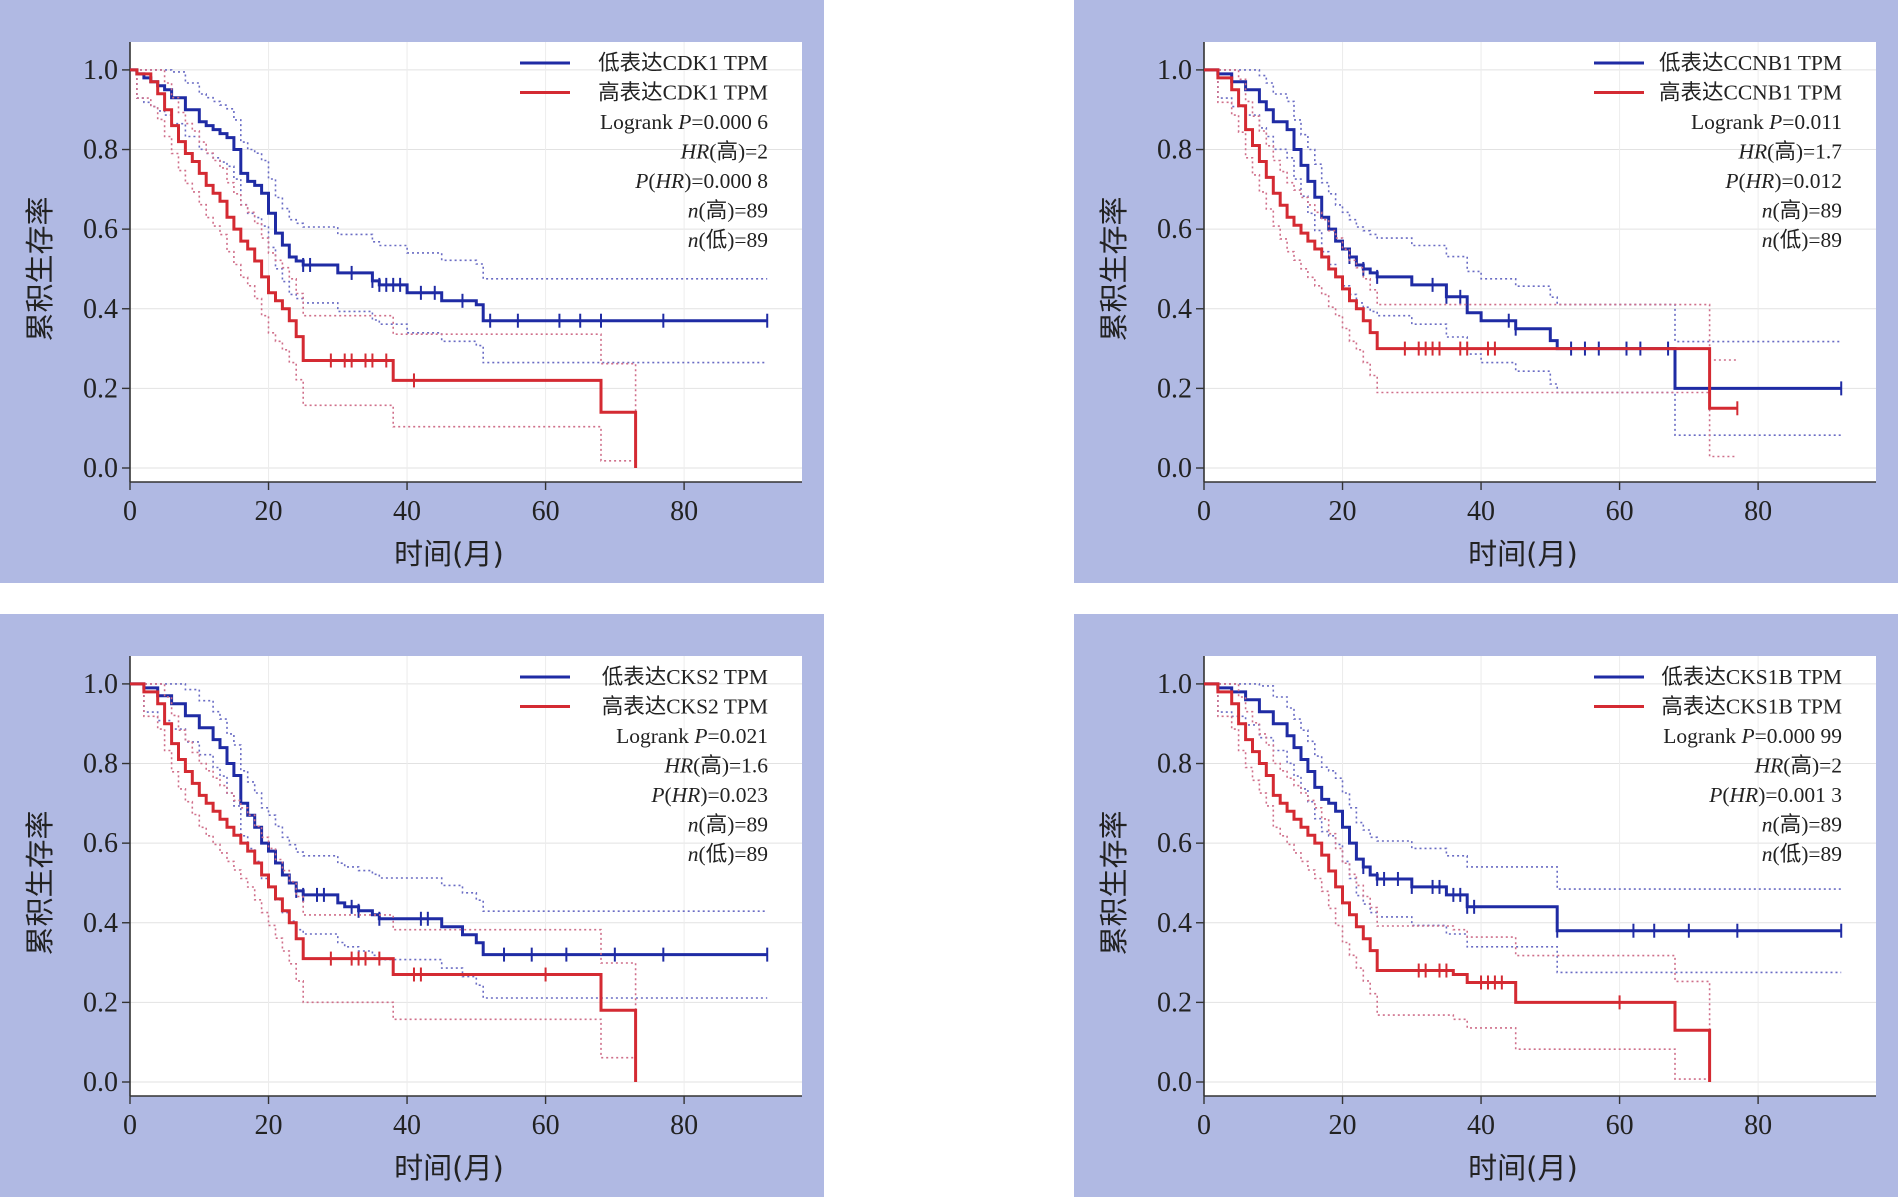  Describe the element at coordinates (685, 707) in the screenshot. I see `legend-label: 高表达CKS2 TPM` at that location.